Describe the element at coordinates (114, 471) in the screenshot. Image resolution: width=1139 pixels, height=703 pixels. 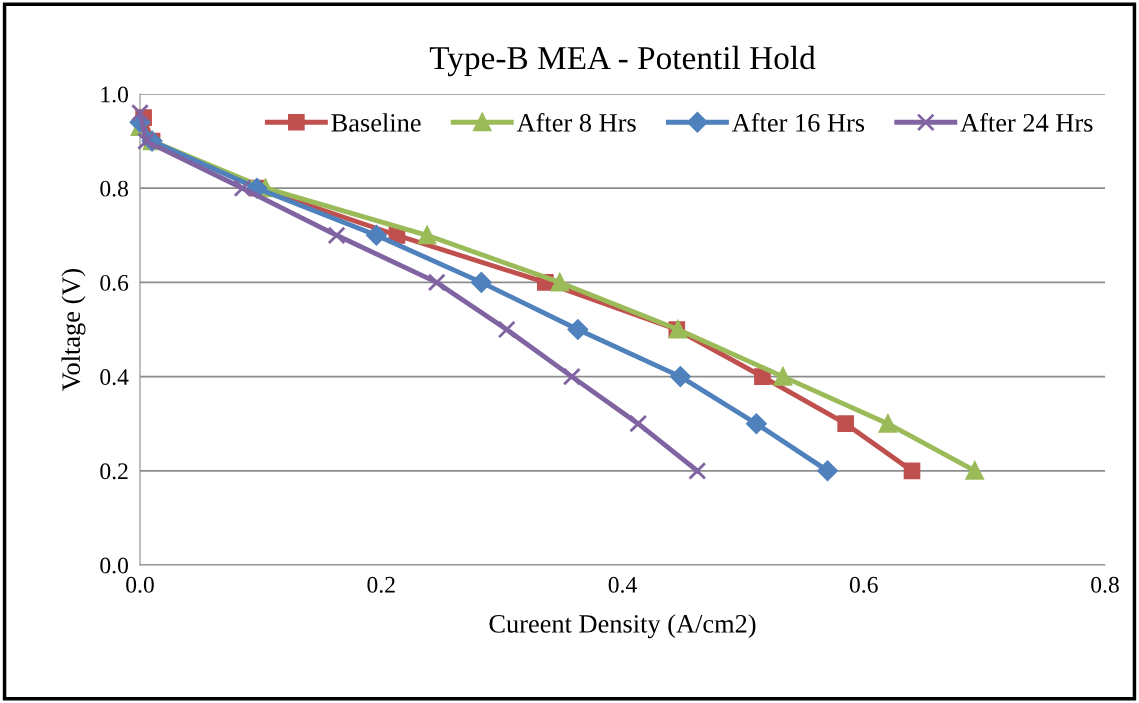
I see `y-tick-label: 0.2` at that location.